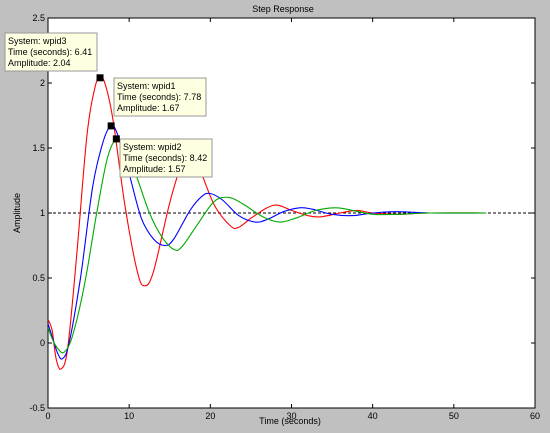 This screenshot has width=550, height=433. I want to click on x-tick-label: 10, so click(129, 416).